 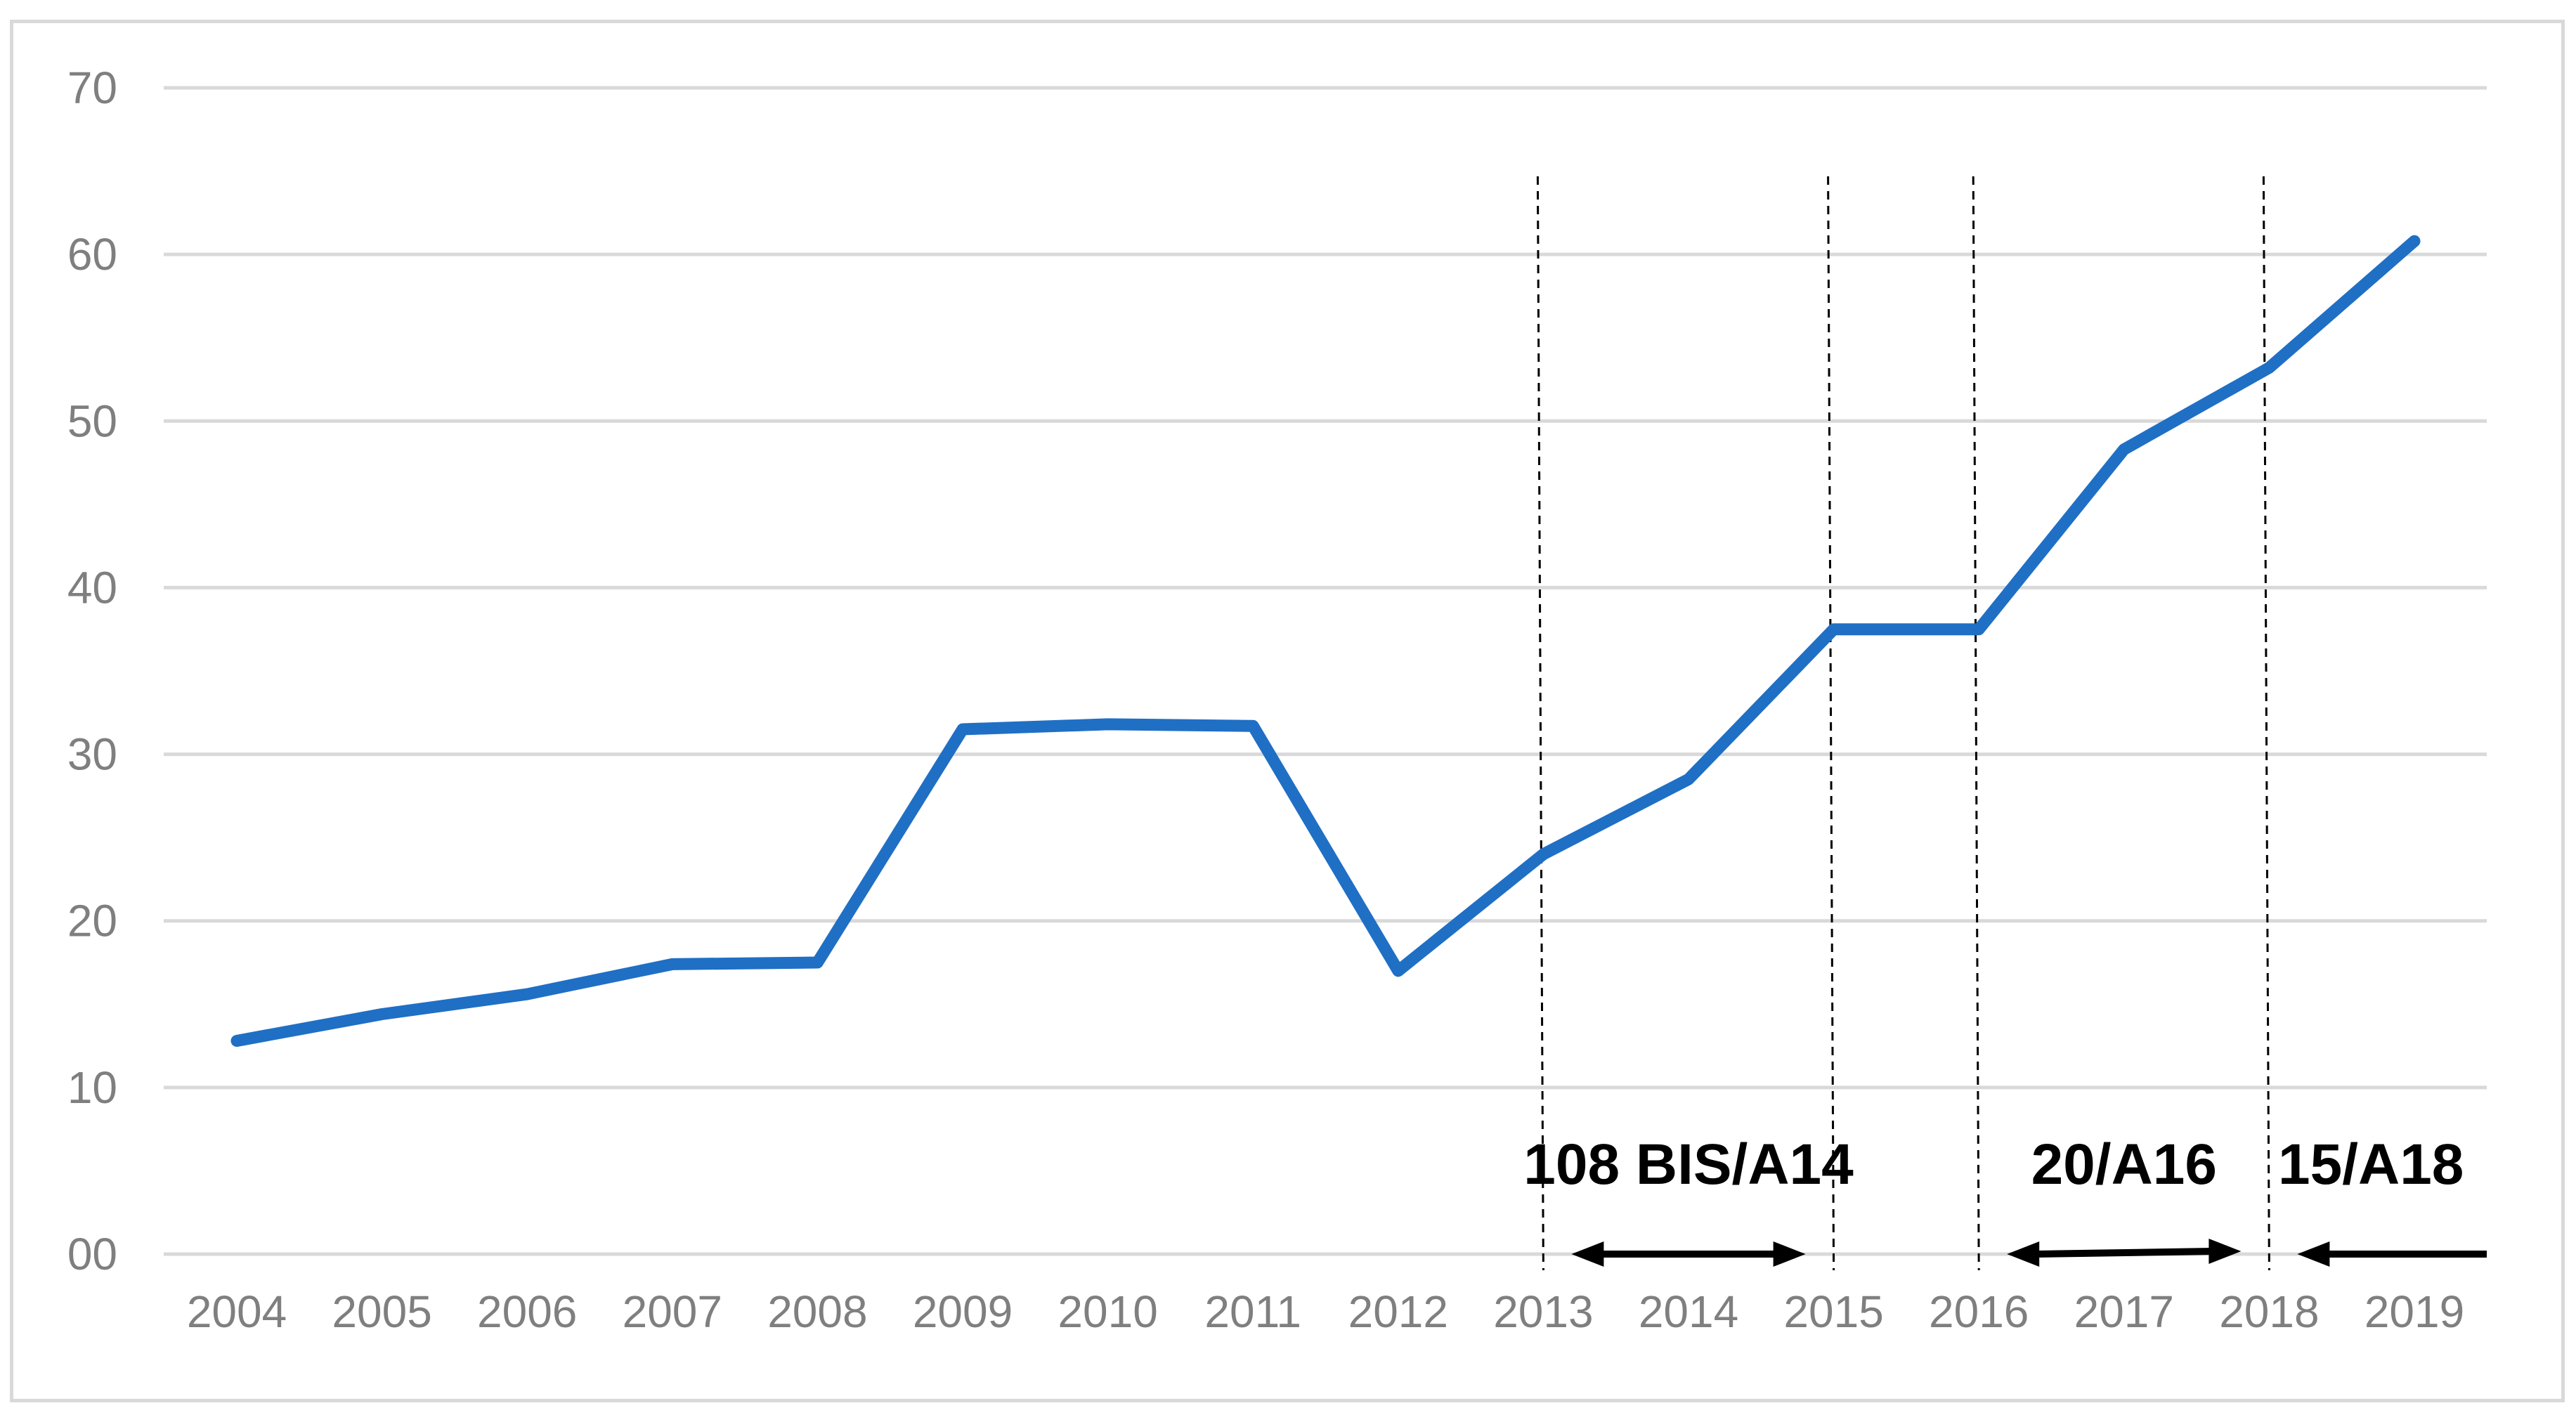 I want to click on data-point-2015, so click(x=1833, y=629).